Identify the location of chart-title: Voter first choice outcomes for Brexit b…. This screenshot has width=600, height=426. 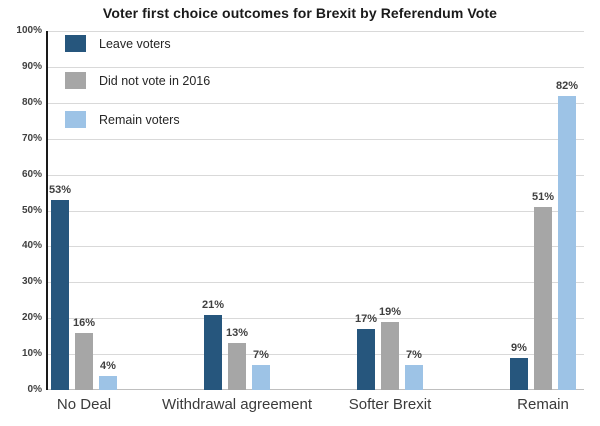
(300, 13).